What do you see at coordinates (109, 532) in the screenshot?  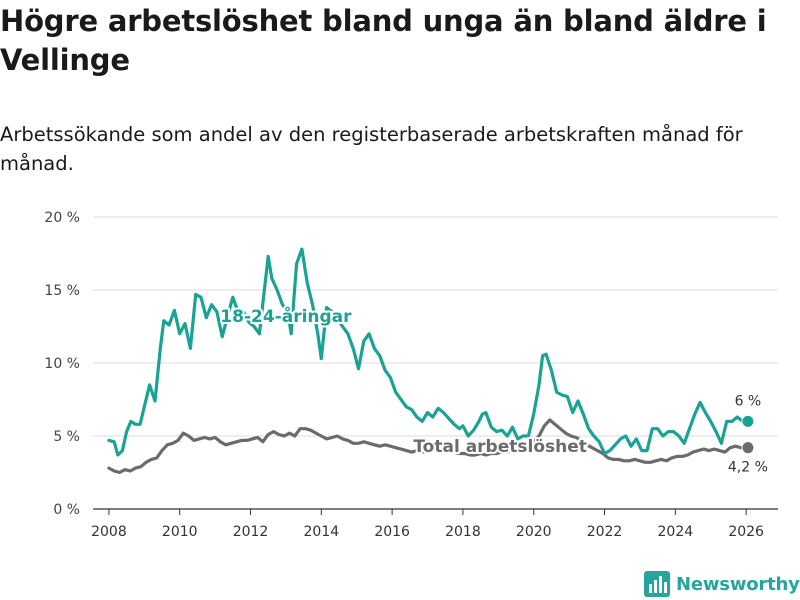 I see `x-tick-label: 2008` at bounding box center [109, 532].